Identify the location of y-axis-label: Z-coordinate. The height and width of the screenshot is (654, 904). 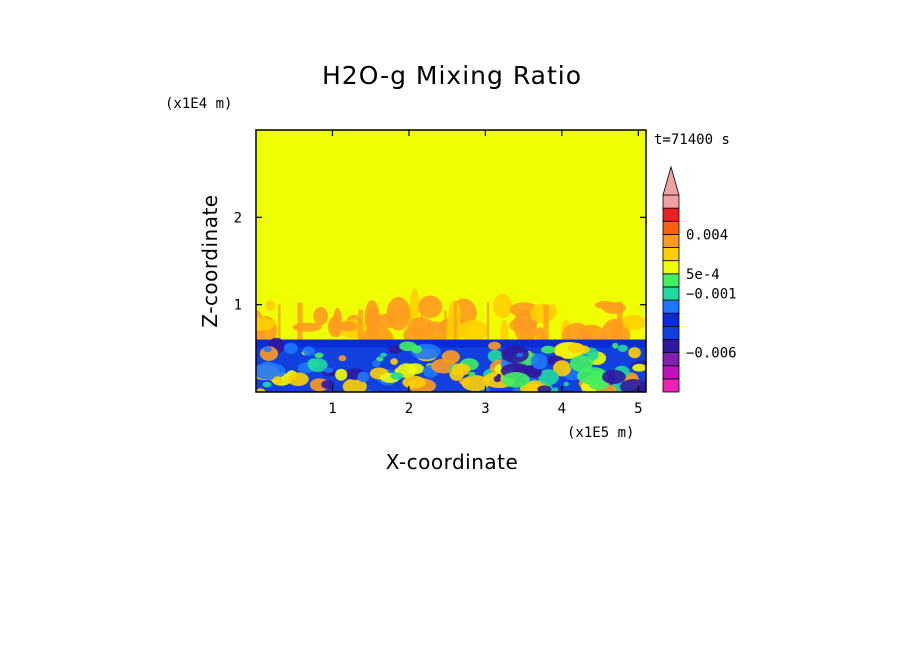
(210, 260).